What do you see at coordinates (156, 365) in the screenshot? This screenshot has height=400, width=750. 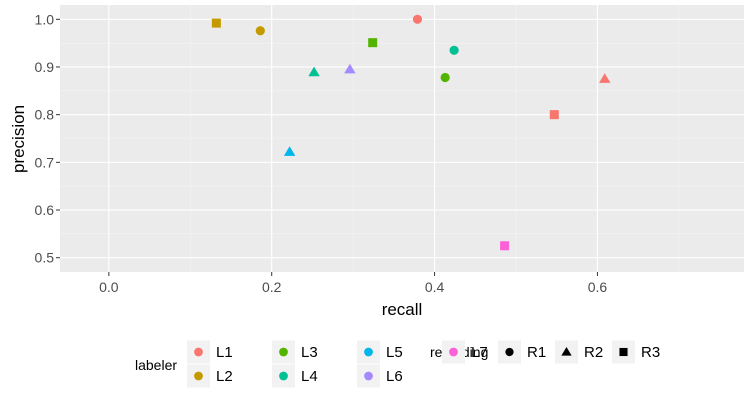 I see `legend-title-labeler: labeler` at bounding box center [156, 365].